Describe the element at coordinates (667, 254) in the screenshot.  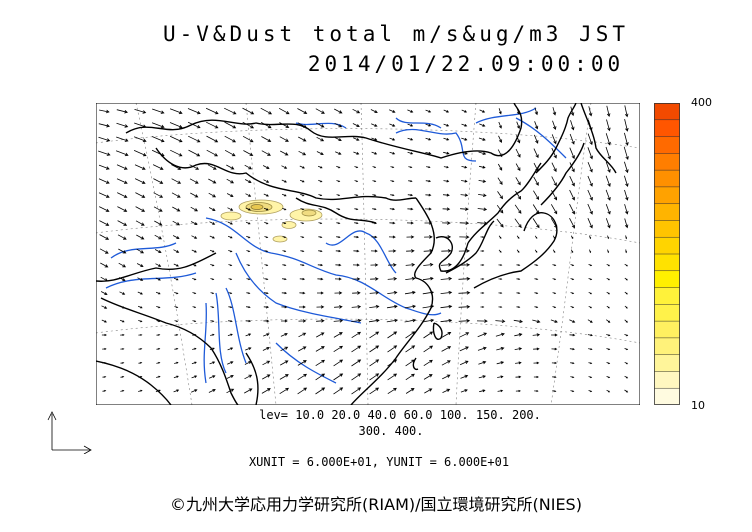
I see `colorbar` at that location.